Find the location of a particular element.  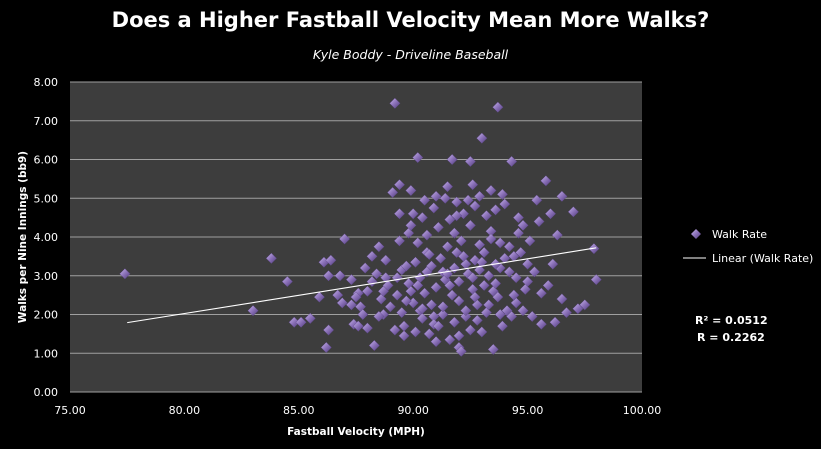

y-tick-label: 6.00 is located at coordinates (46, 160).